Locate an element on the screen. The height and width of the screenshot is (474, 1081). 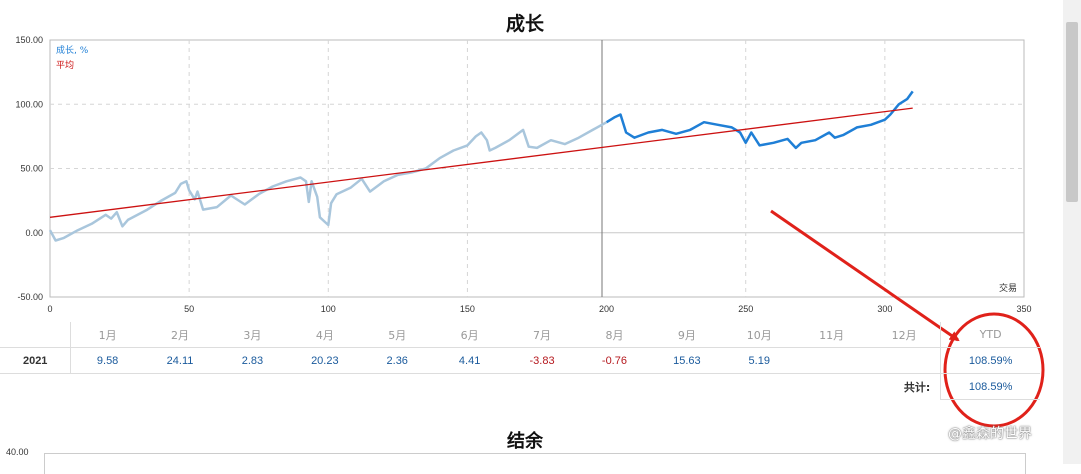
total-label: 共计: is located at coordinates (917, 387).